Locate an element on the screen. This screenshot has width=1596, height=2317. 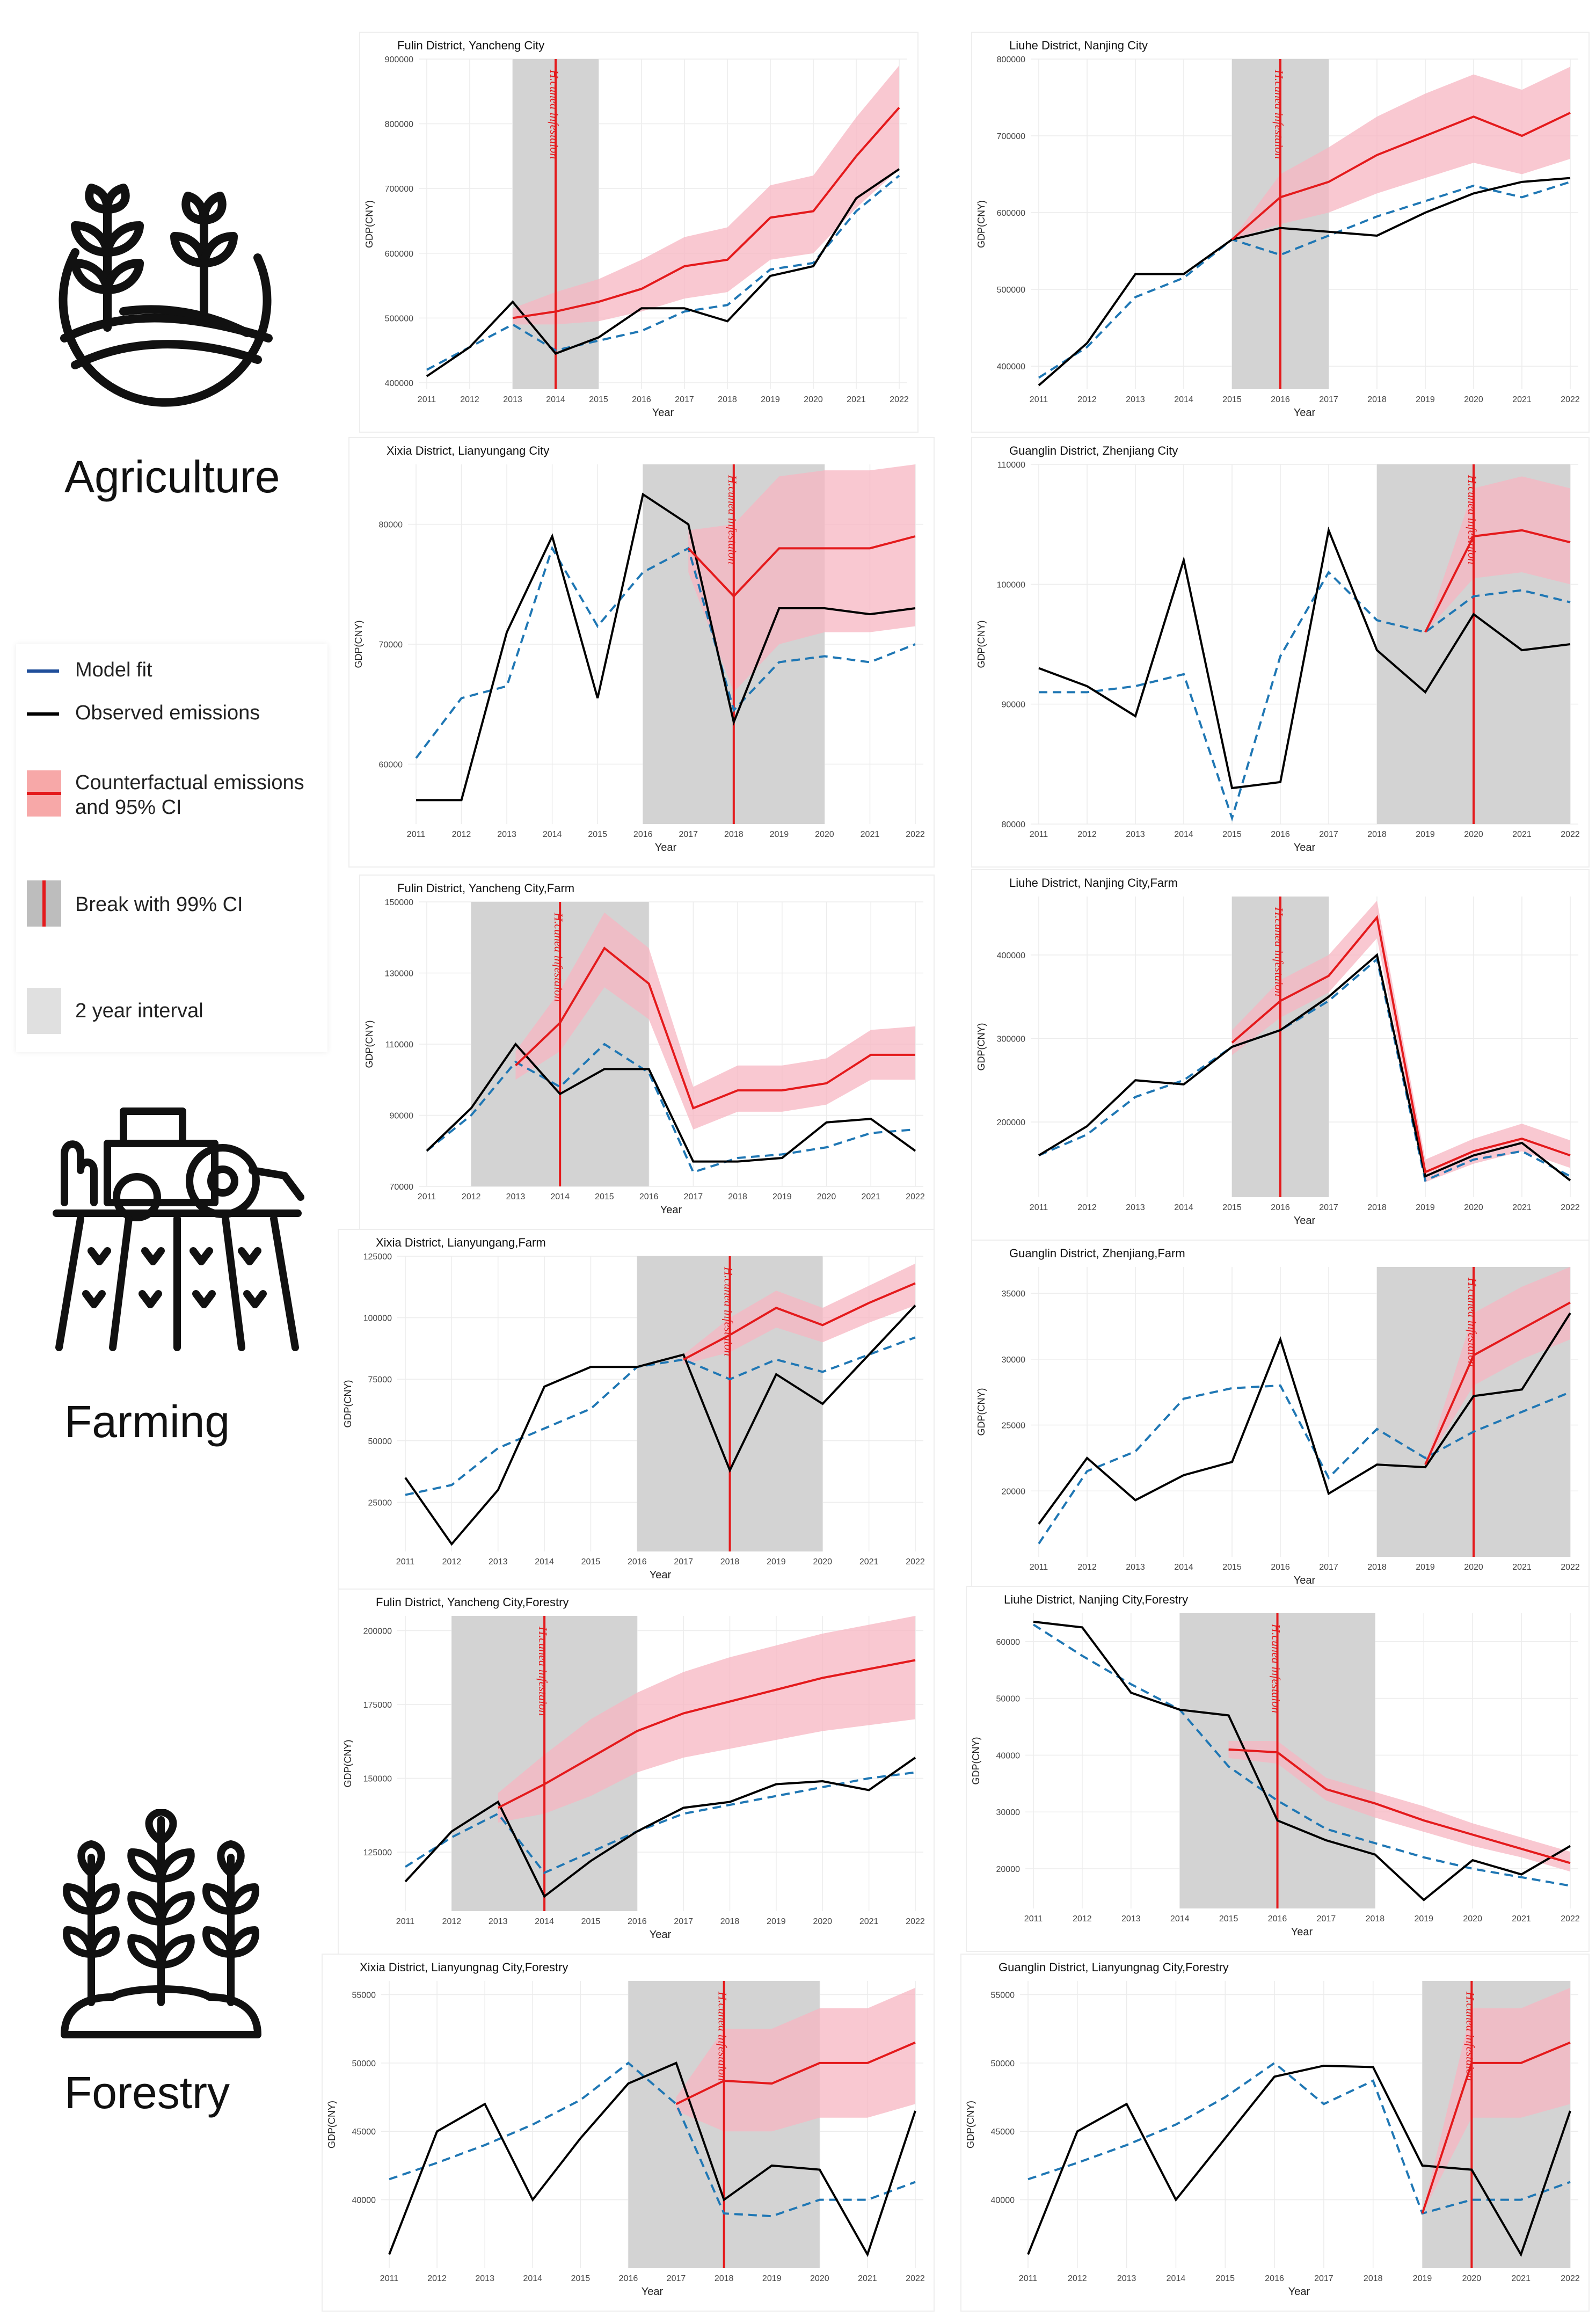
legend-break-swatch is located at coordinates (44, 903).